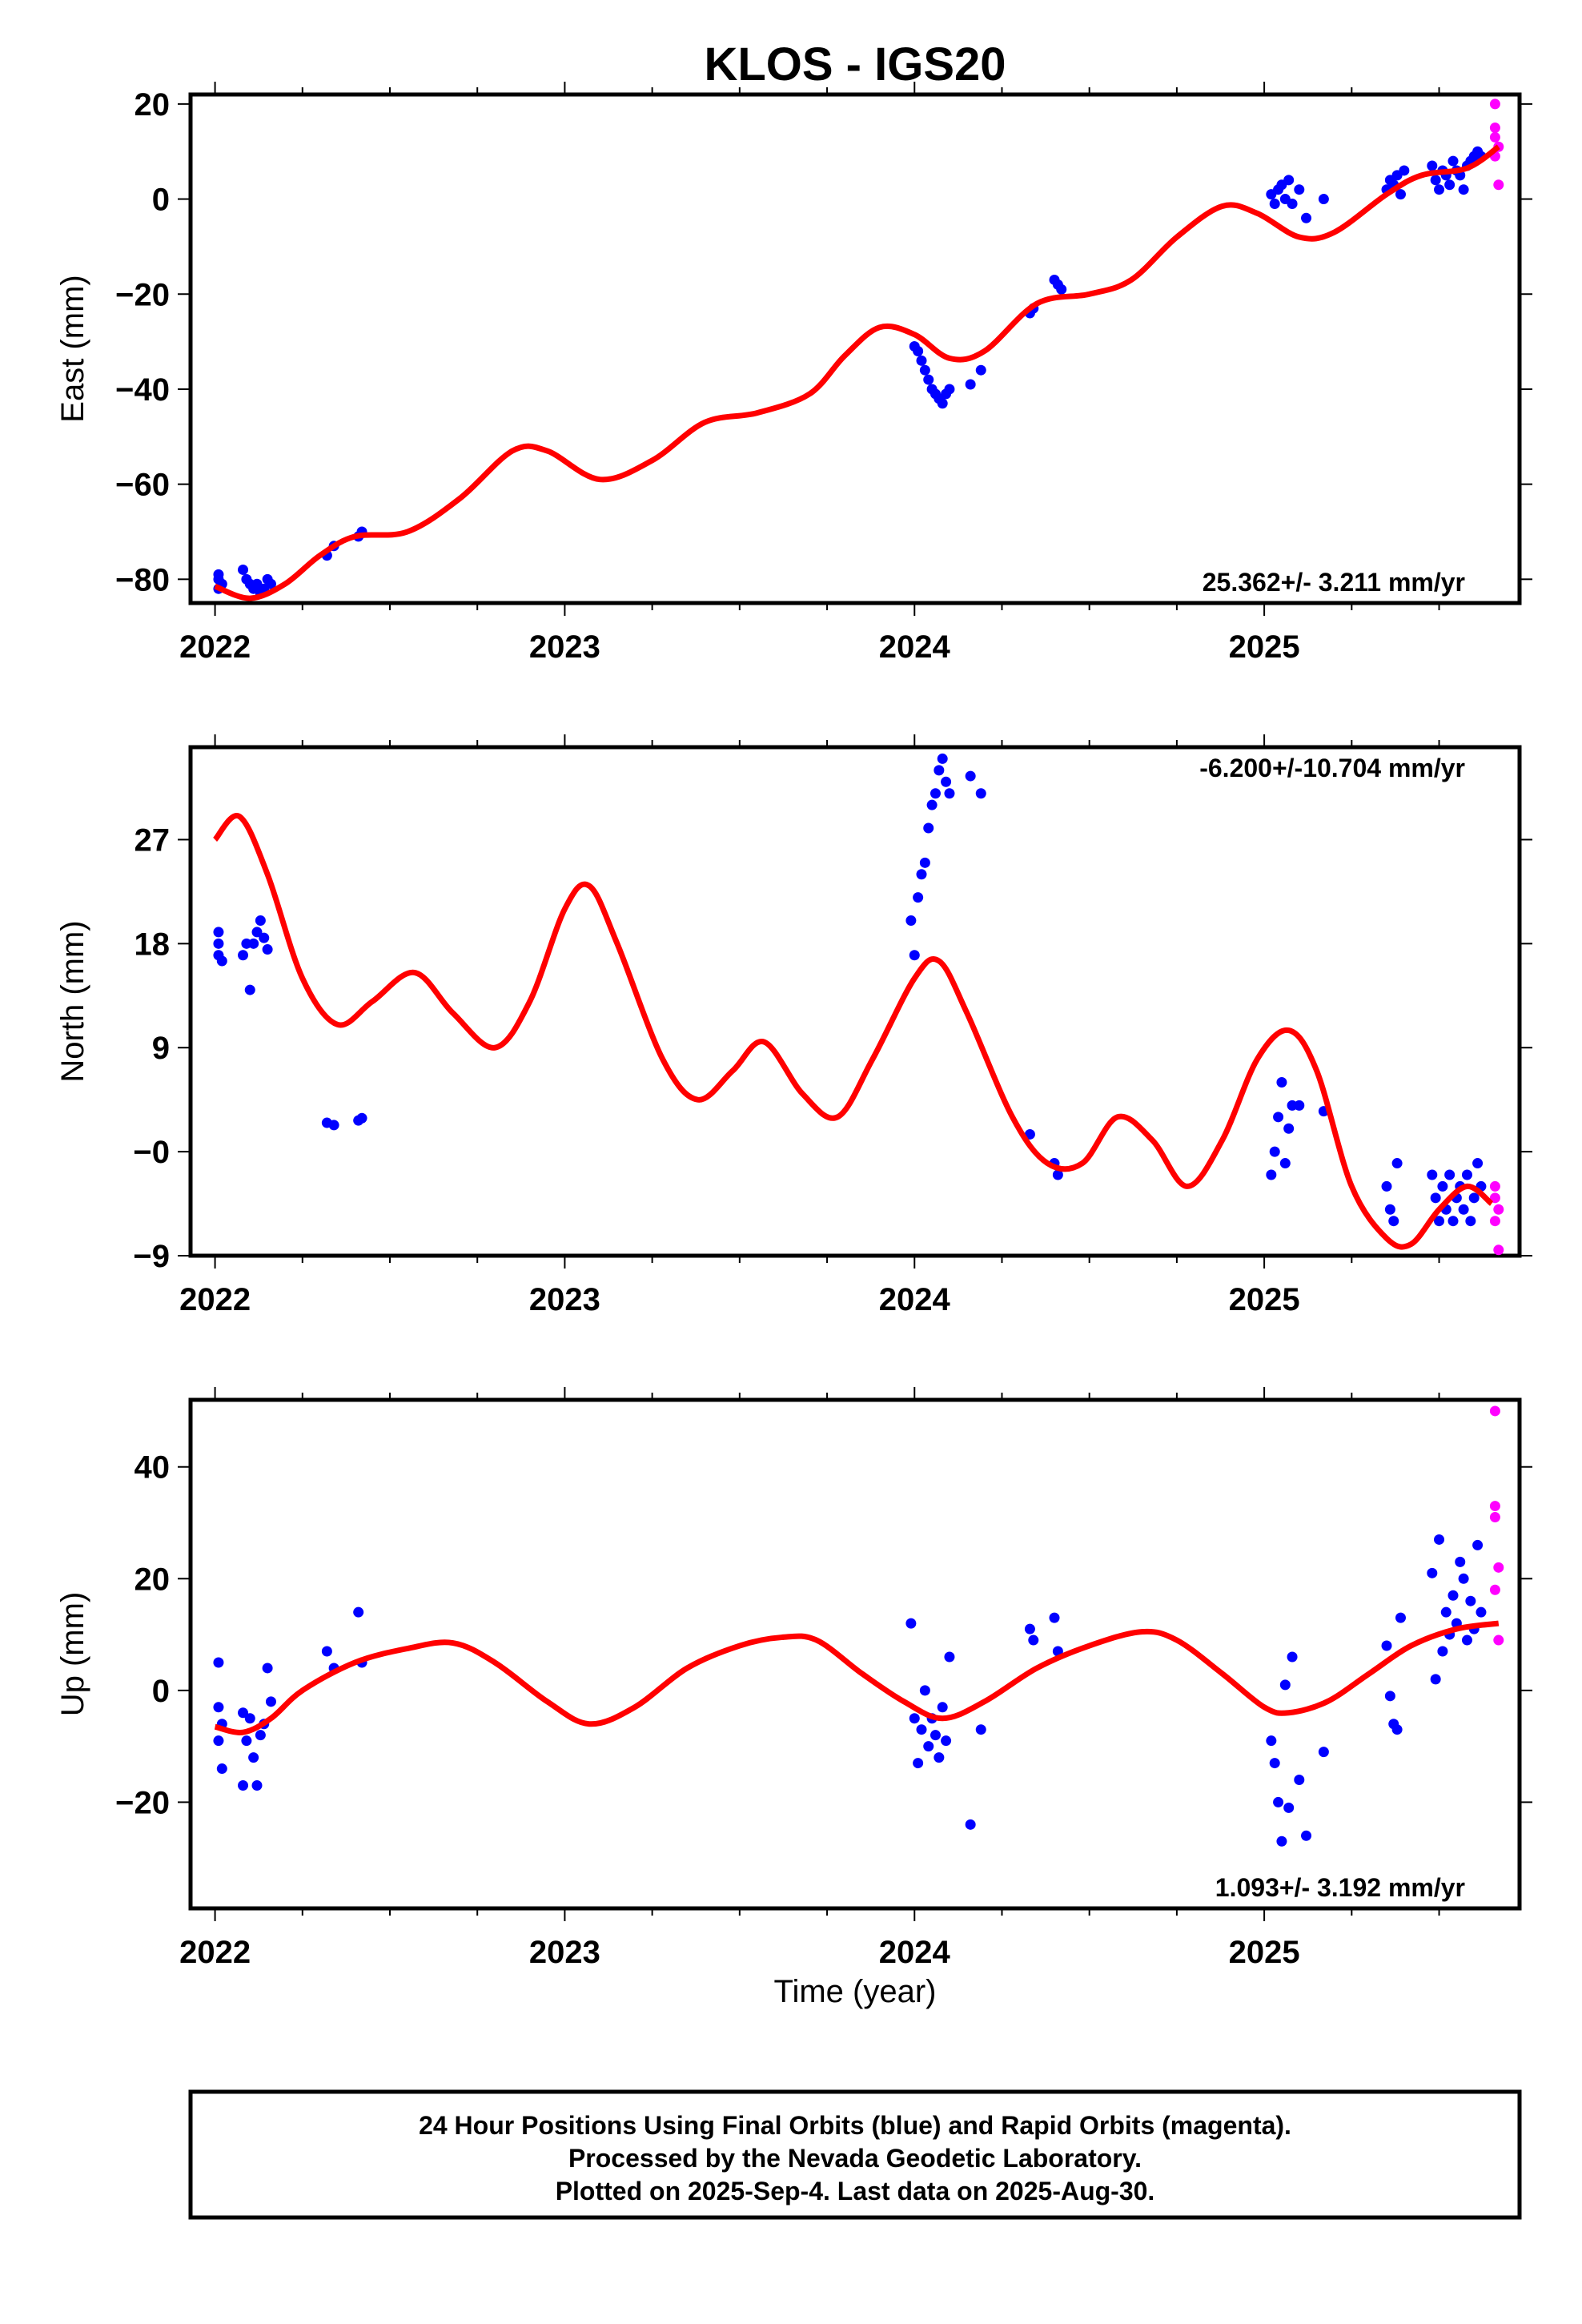  Describe the element at coordinates (564, 1299) in the screenshot. I see `north-x-tick-label: 2023` at that location.